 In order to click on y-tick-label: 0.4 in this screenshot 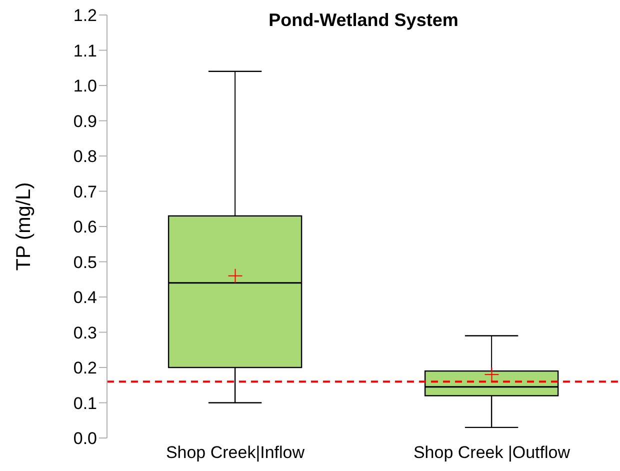, I will do `click(85, 298)`.